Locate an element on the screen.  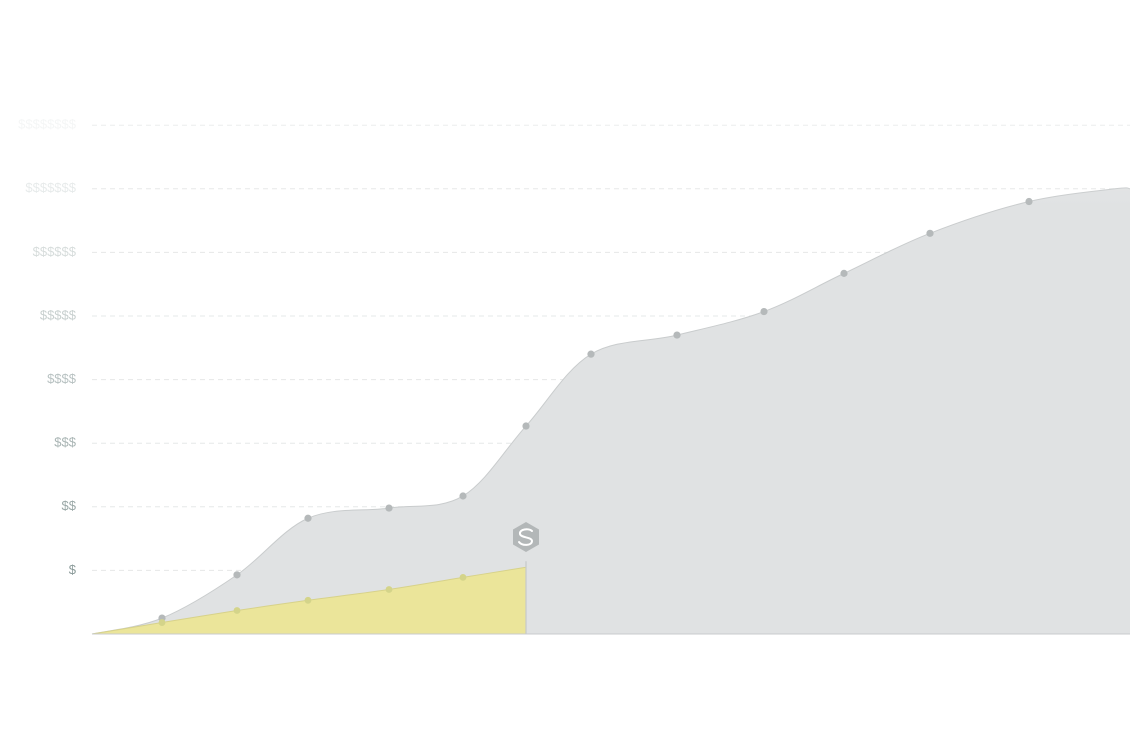
y-tick-label: $ is located at coordinates (73, 569).